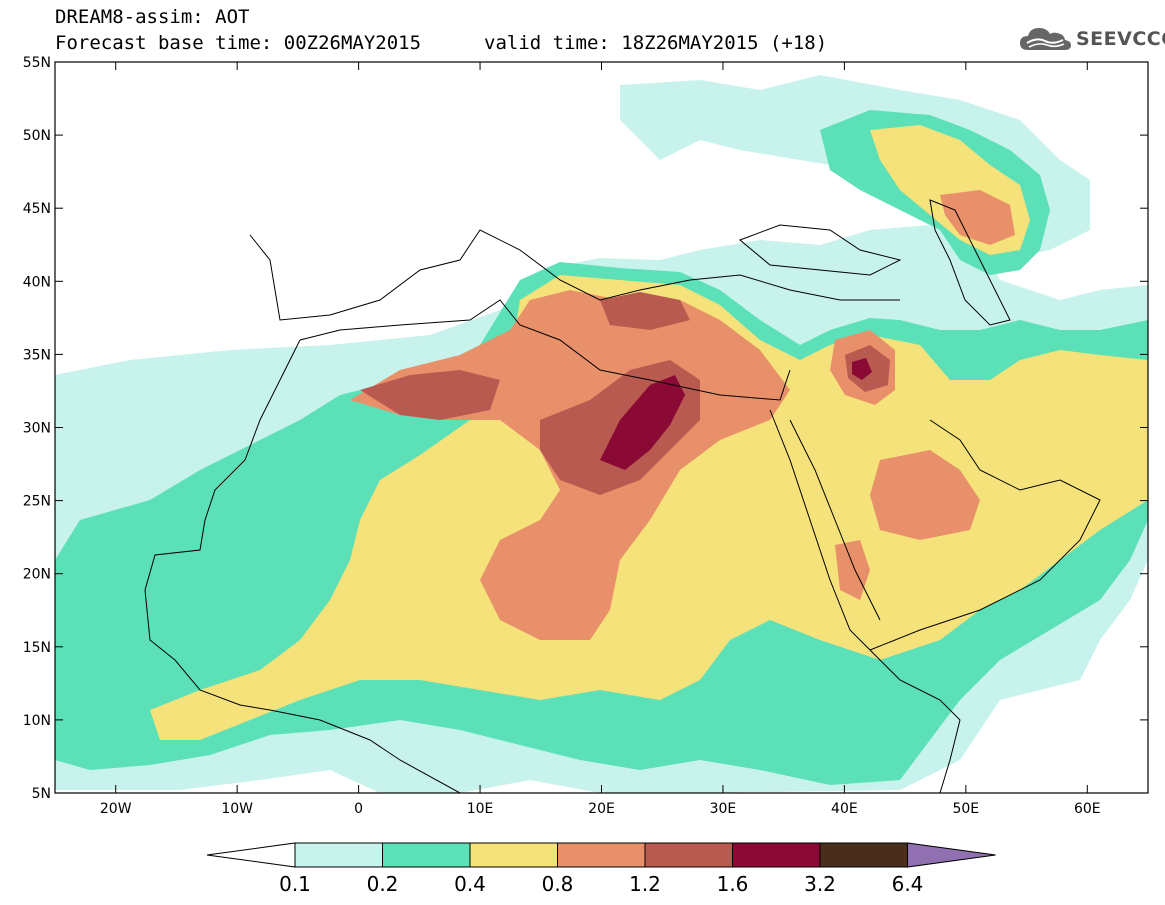  Describe the element at coordinates (152, 17) in the screenshot. I see `map-title: DREAM8-assim: AOT` at that location.